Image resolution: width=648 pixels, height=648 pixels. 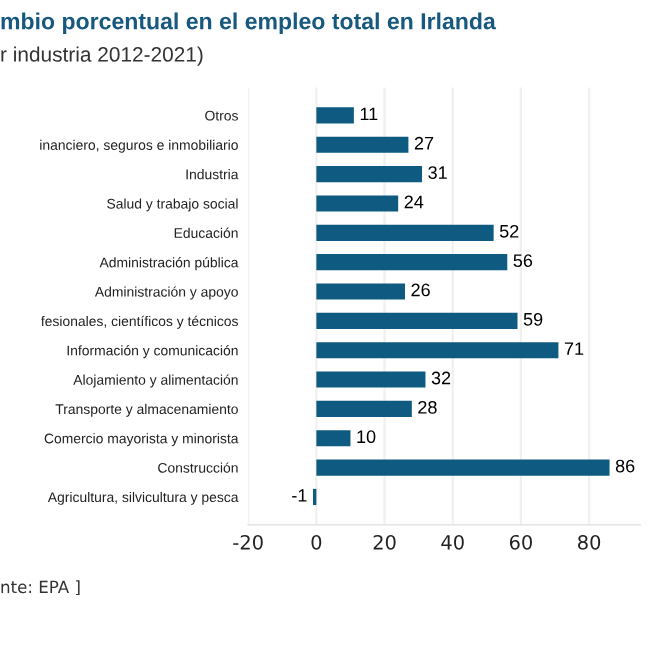 I want to click on data-label: 32, so click(x=441, y=378).